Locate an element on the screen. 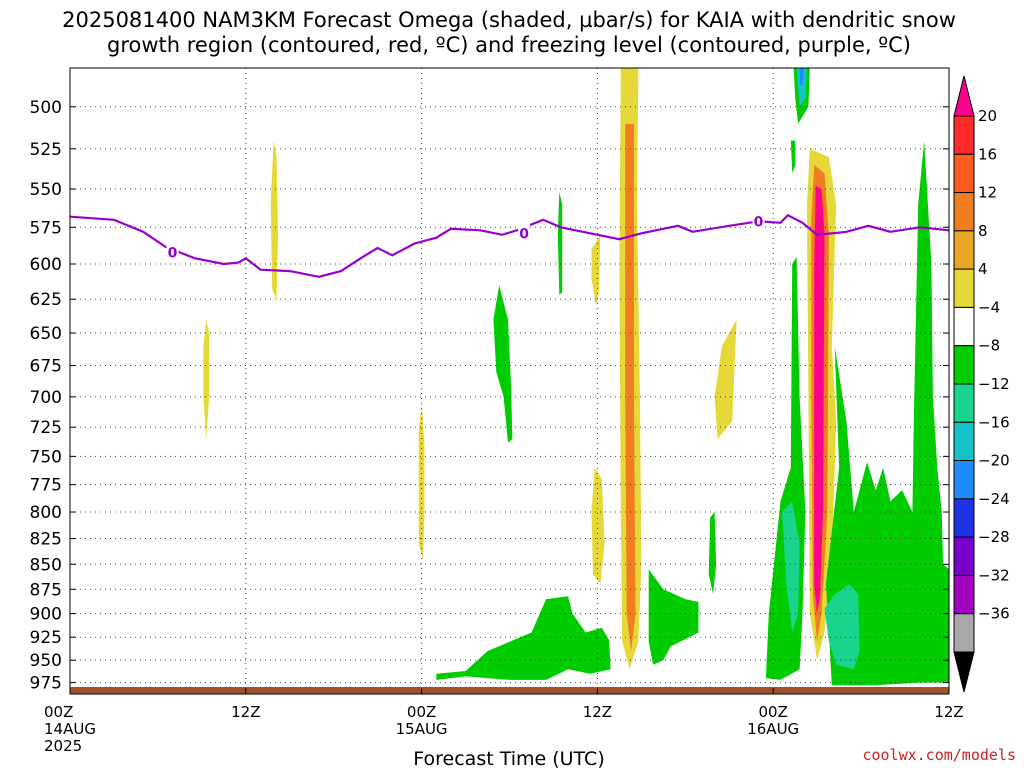 This screenshot has width=1024, height=768. omega-colorbar: 20 16 12 8 4 −4 −8 −12 −16 −20 −24 −28 −32 −36 is located at coordinates (981, 384).